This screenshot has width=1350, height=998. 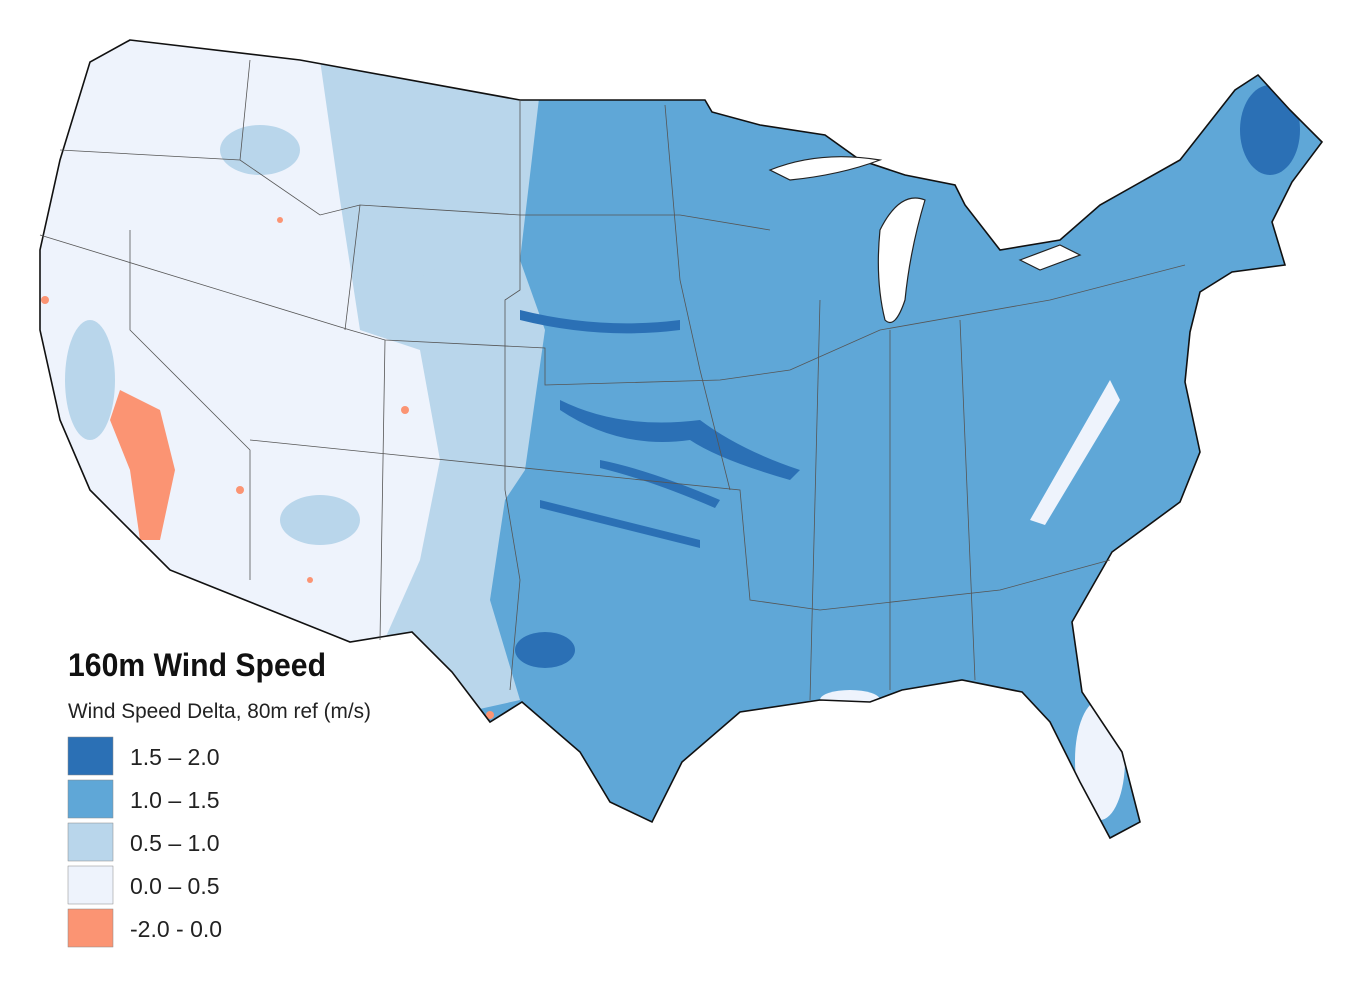 What do you see at coordinates (255, 335) in the screenshot?
I see `zone-patches` at bounding box center [255, 335].